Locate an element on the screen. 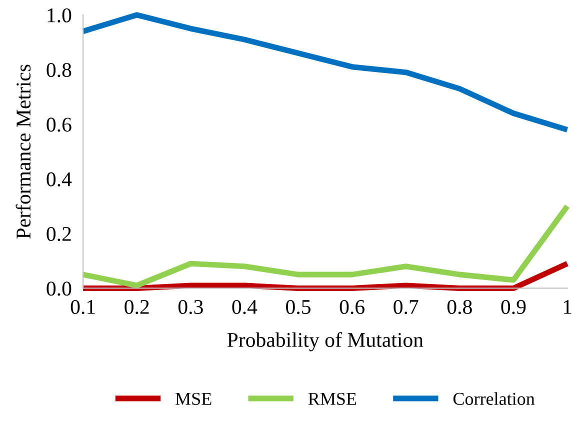 The height and width of the screenshot is (427, 573). x-tick-label: 0.1 is located at coordinates (82, 307).